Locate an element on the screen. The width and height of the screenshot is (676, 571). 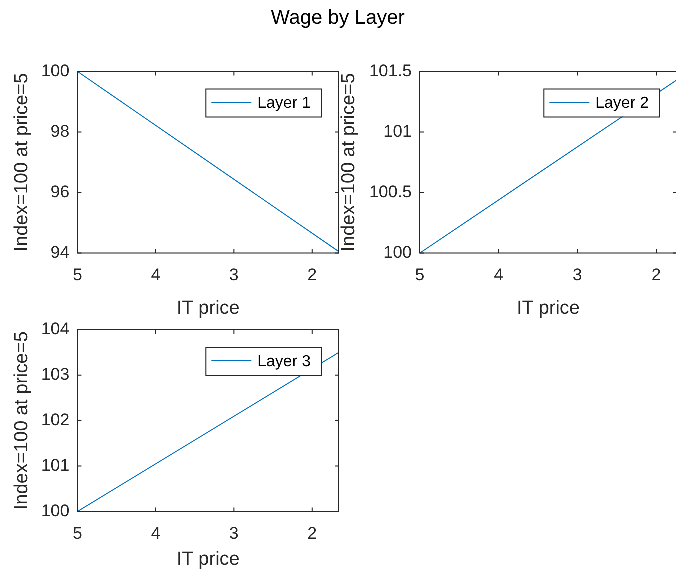
y-tick-label: 94 is located at coordinates (60, 252).